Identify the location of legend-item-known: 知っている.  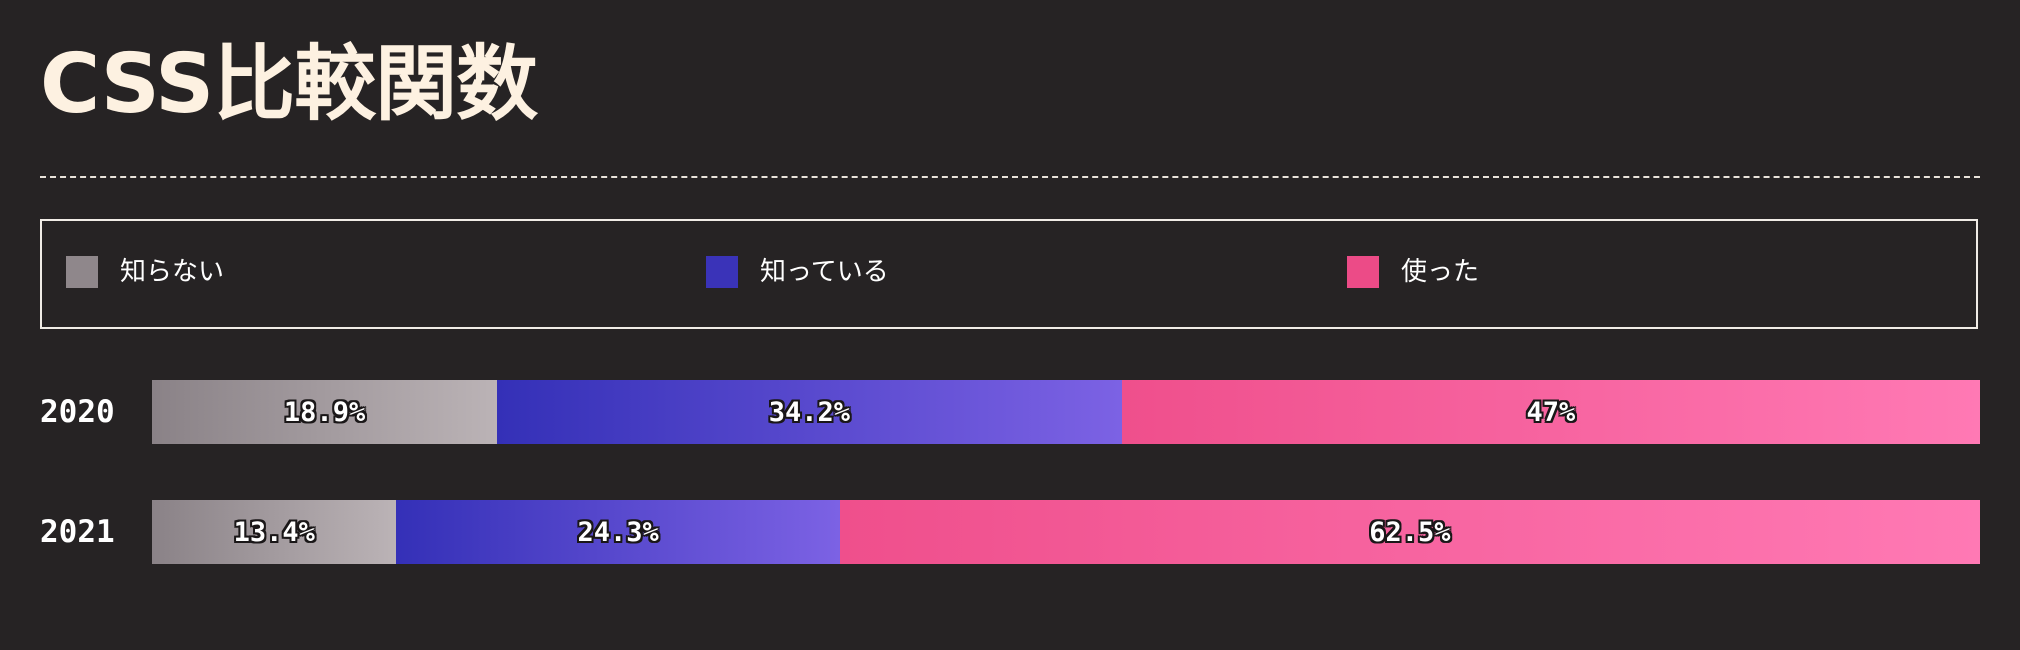
(797, 272).